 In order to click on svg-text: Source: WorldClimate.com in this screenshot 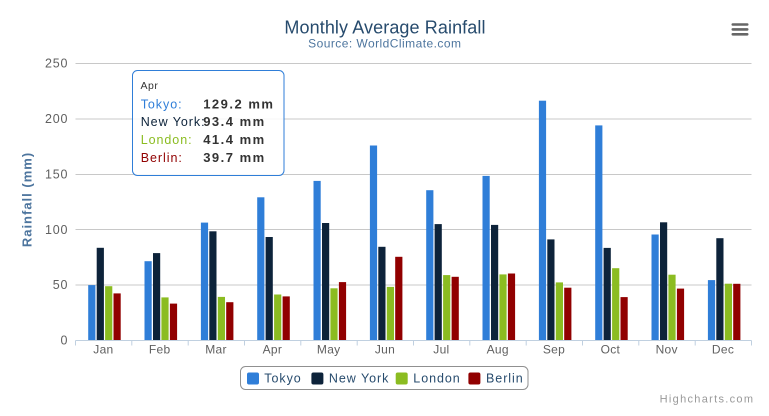, I will do `click(384, 43)`.